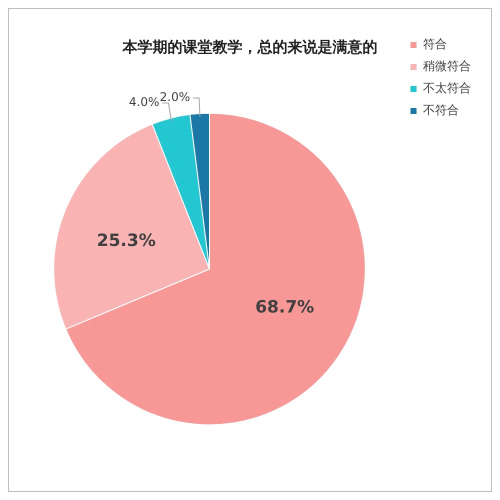  What do you see at coordinates (126, 241) in the screenshot?
I see `data-label: 25.3%` at bounding box center [126, 241].